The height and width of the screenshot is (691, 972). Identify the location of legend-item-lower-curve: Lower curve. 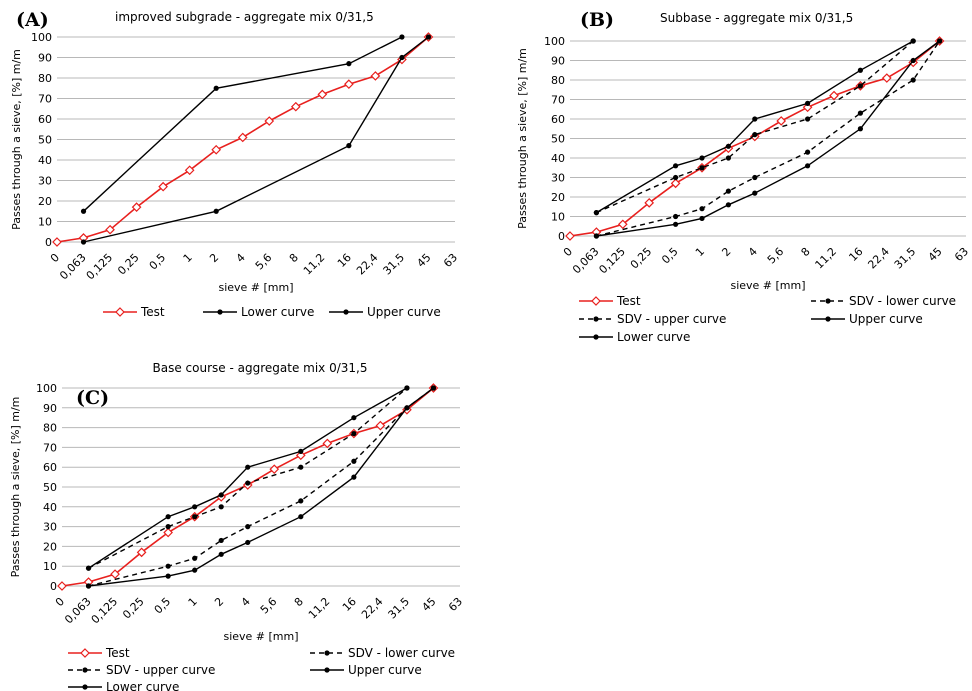
(258, 312).